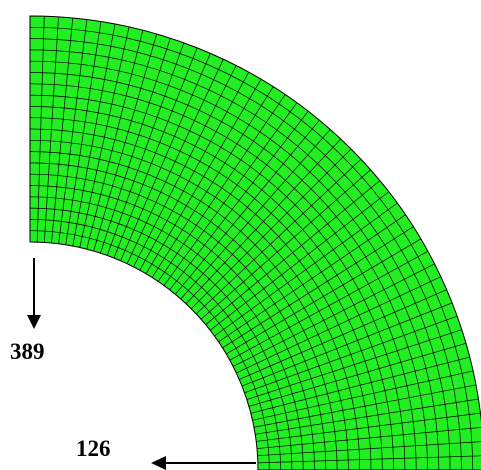  What do you see at coordinates (34, 293) in the screenshot?
I see `load-arrow-vertical` at bounding box center [34, 293].